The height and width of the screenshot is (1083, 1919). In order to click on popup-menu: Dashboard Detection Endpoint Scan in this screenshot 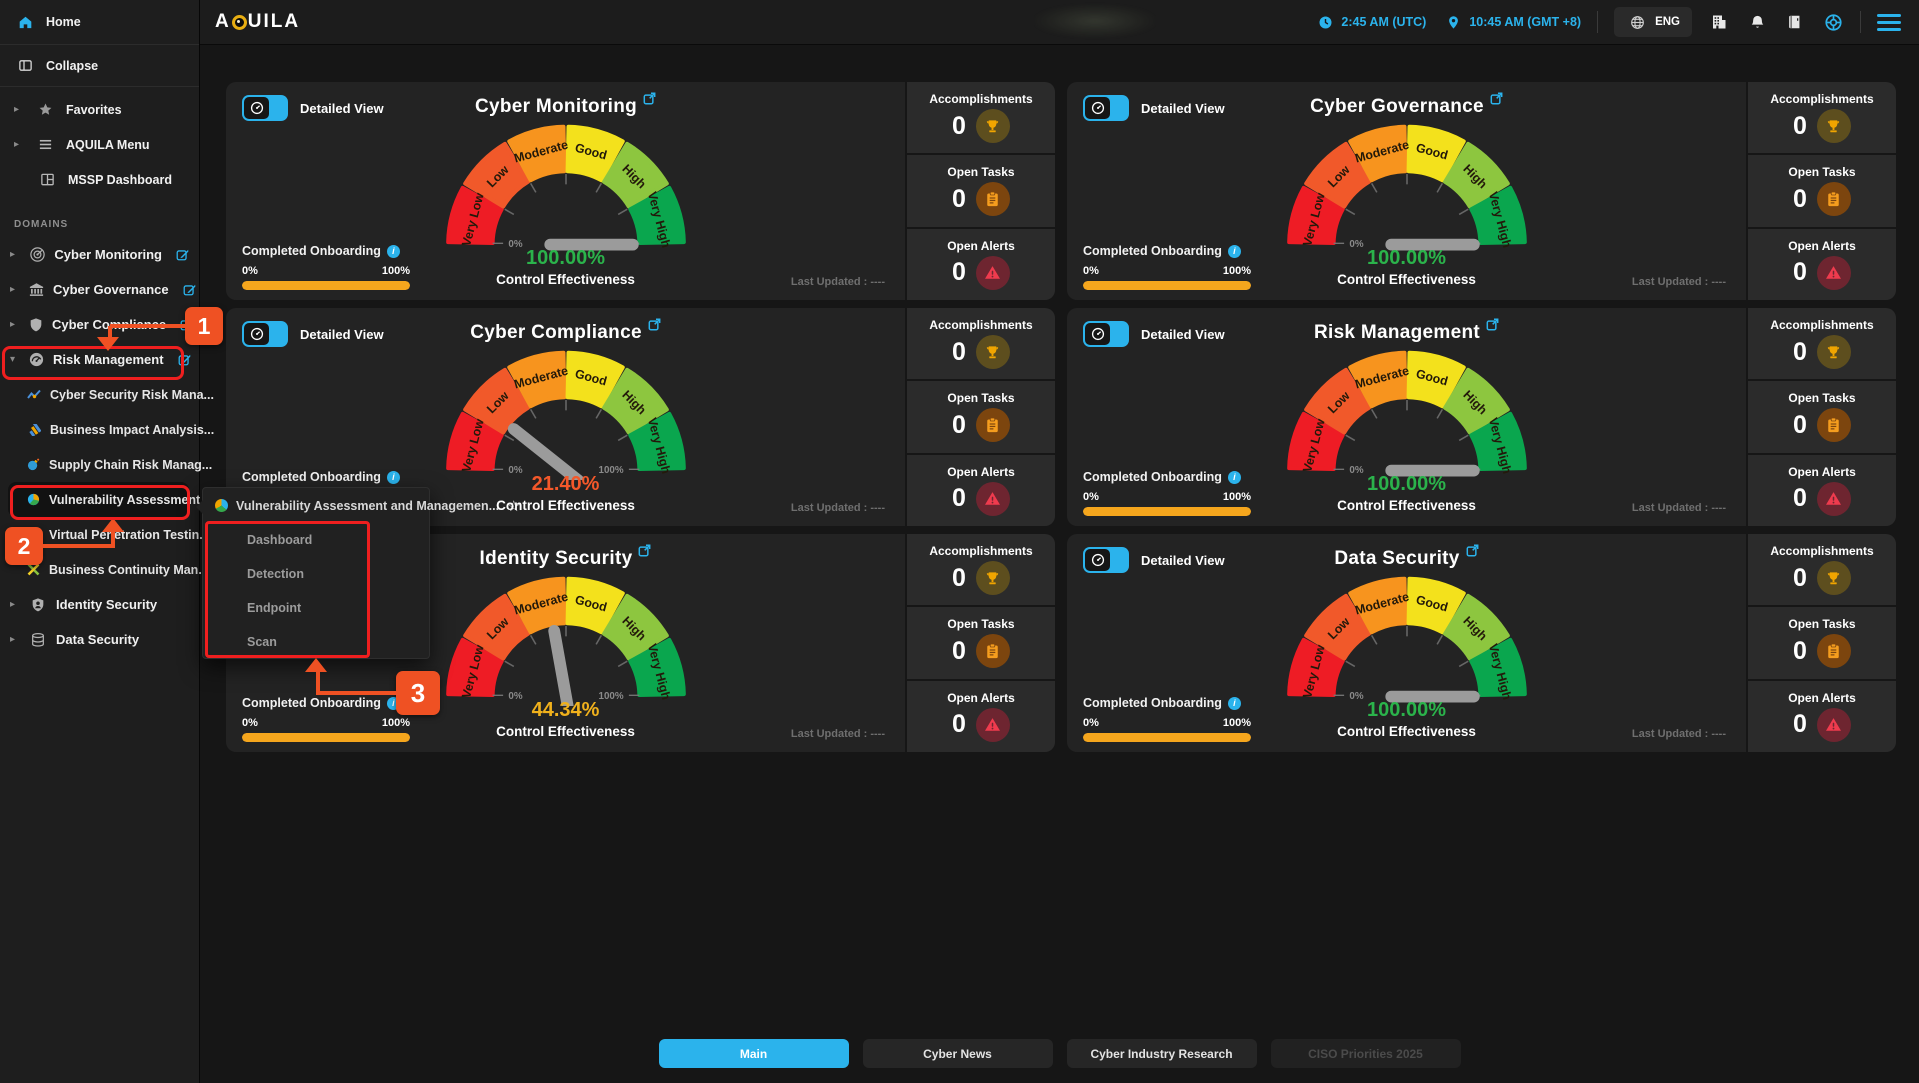, I will do `click(316, 591)`.